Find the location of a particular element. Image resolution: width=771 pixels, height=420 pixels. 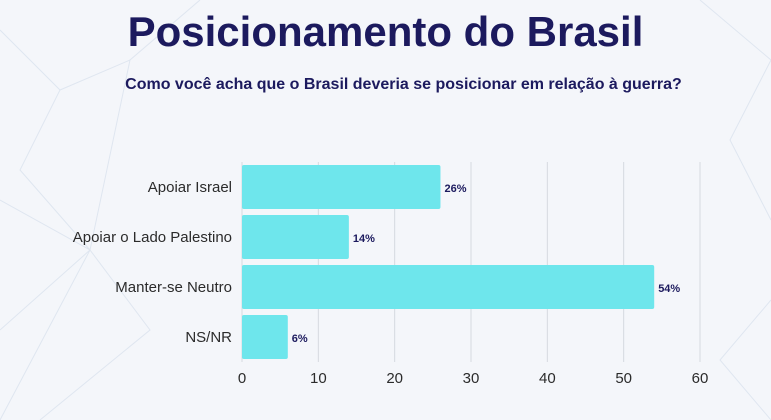

x-tick-label-6: 60 is located at coordinates (700, 378).